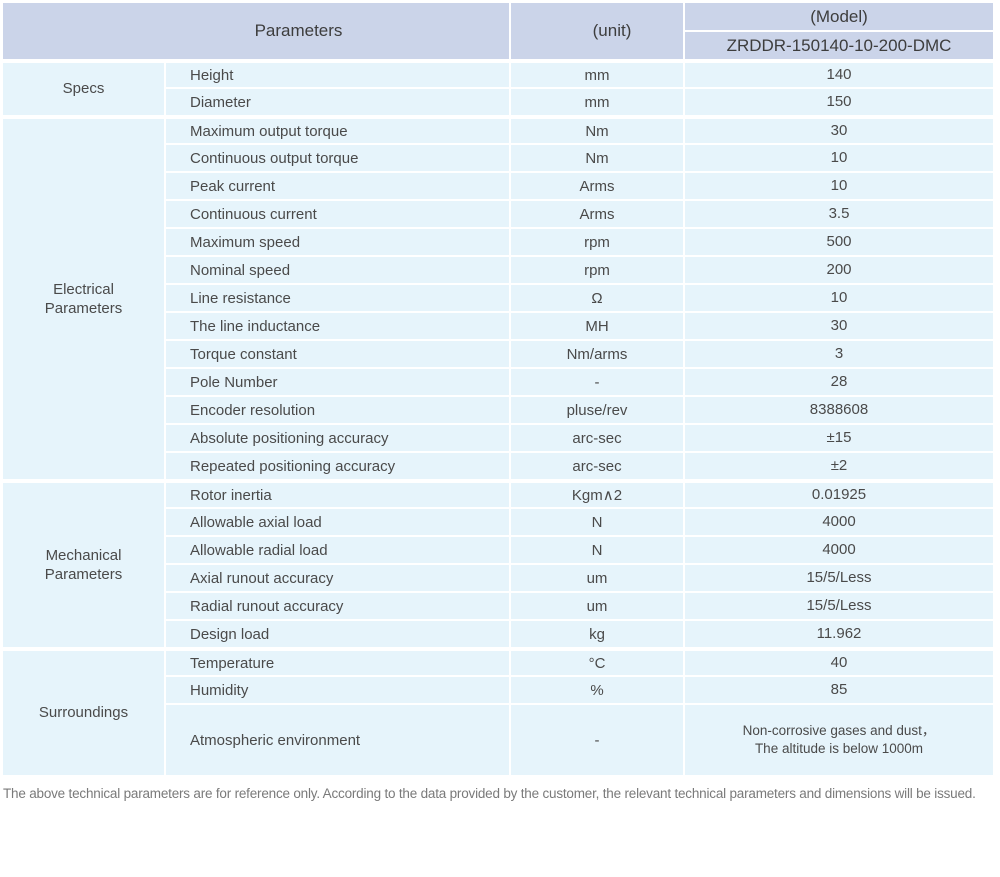  I want to click on table-row: Continuous output torque Nm 10, so click(498, 159).